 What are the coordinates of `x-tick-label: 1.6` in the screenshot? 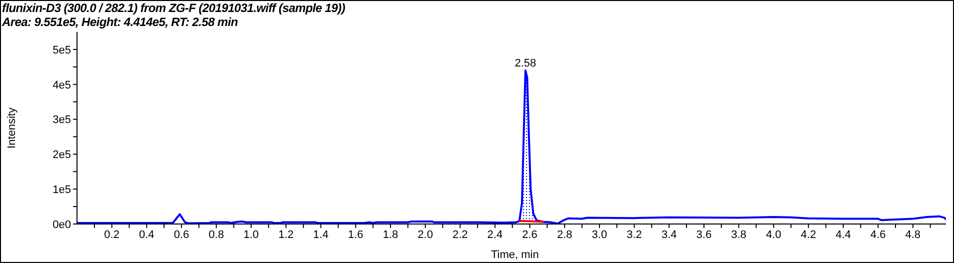 It's located at (356, 234).